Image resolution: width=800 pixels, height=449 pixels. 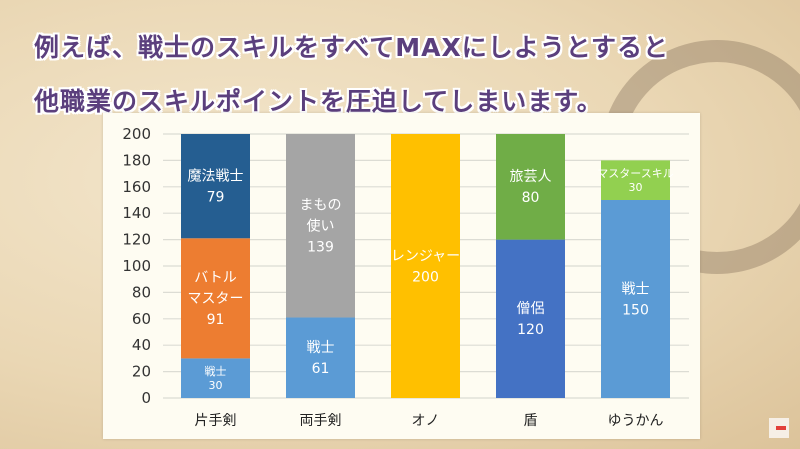 What do you see at coordinates (141, 372) in the screenshot?
I see `y-tick-label: 20` at bounding box center [141, 372].